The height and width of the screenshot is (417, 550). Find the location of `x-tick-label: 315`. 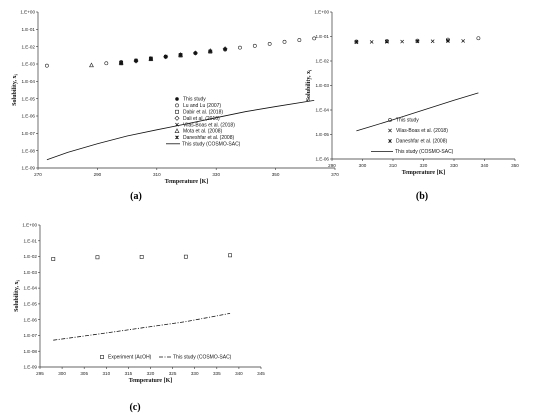

x-tick-label: 315 is located at coordinates (129, 373).